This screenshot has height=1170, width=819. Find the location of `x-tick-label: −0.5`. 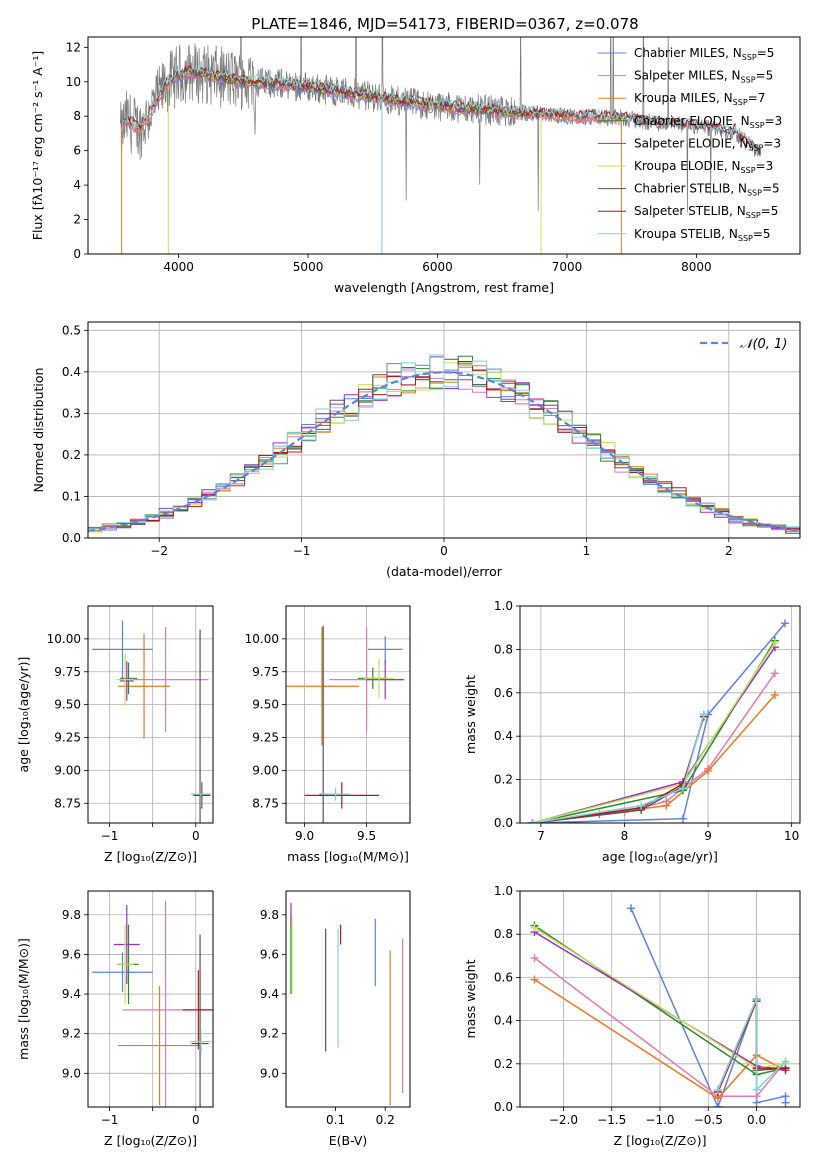

x-tick-label: −0.5 is located at coordinates (708, 1120).